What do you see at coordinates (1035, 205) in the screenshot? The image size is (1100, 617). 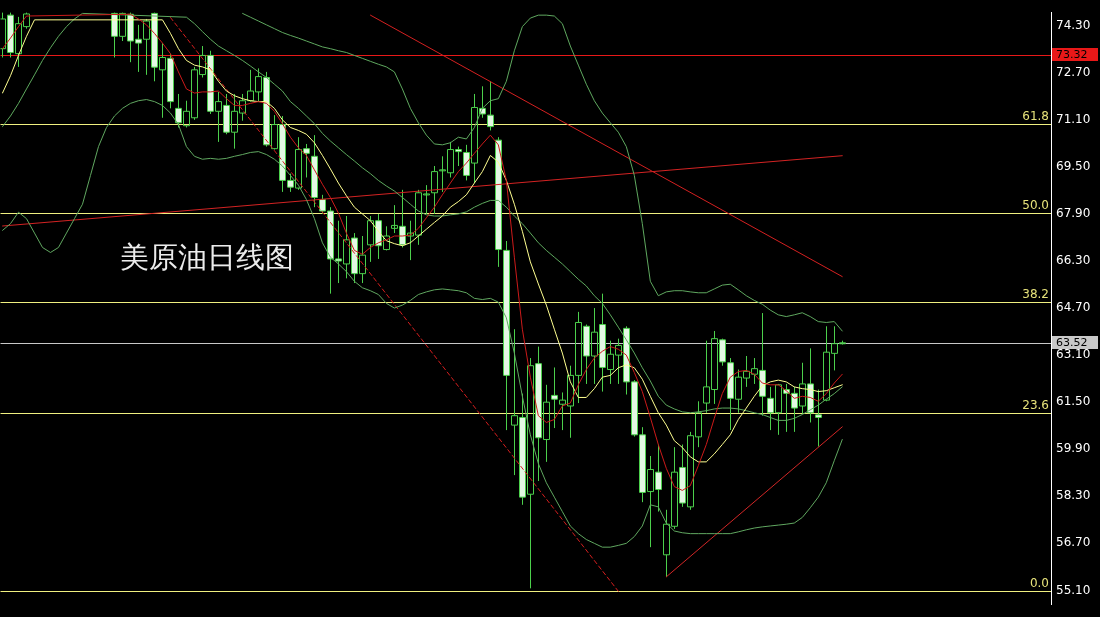 I see `annotation: 50.0` at bounding box center [1035, 205].